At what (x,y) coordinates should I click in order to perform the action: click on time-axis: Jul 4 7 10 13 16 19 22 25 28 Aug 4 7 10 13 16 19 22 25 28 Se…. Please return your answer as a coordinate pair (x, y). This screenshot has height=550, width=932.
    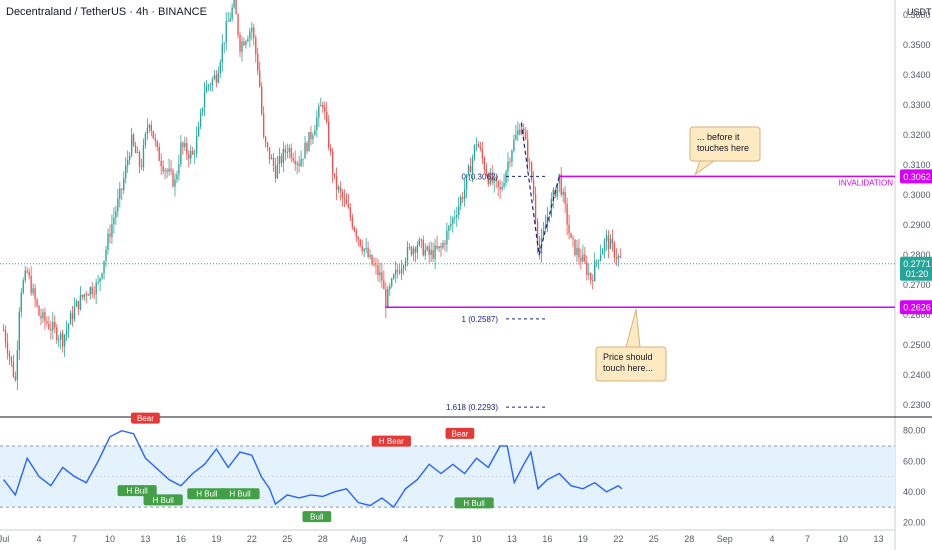
    Looking at the image, I should click on (441, 539).